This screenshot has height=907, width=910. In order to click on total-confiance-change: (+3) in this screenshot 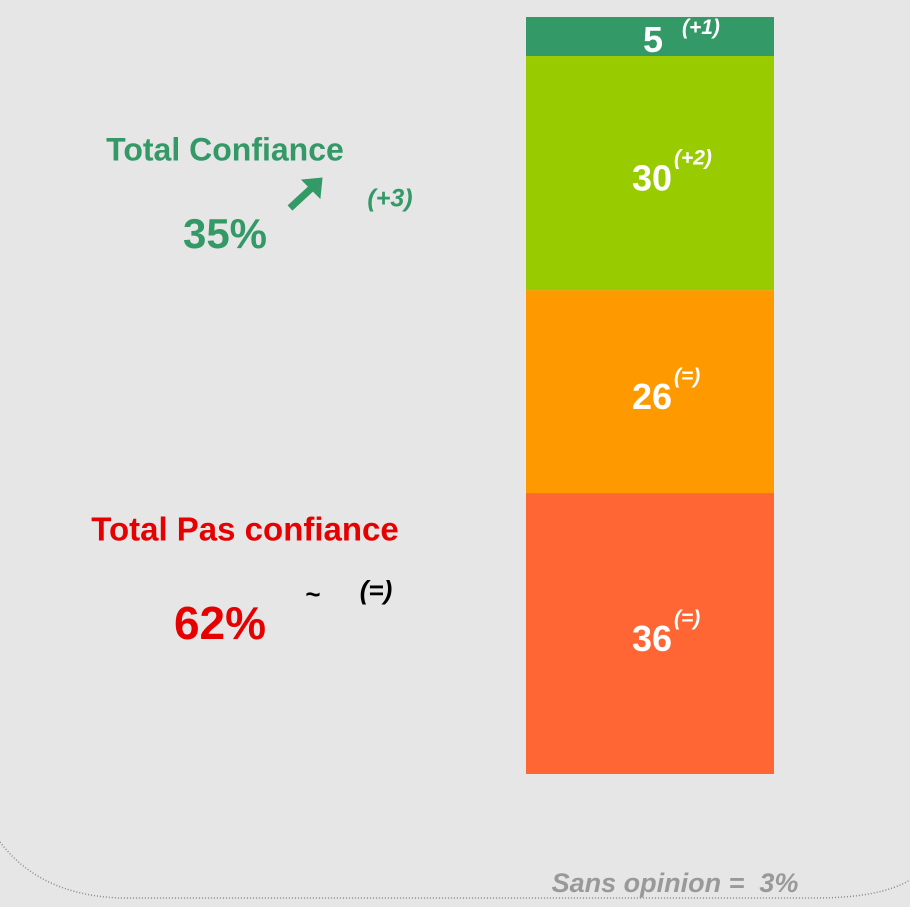, I will do `click(389, 199)`.